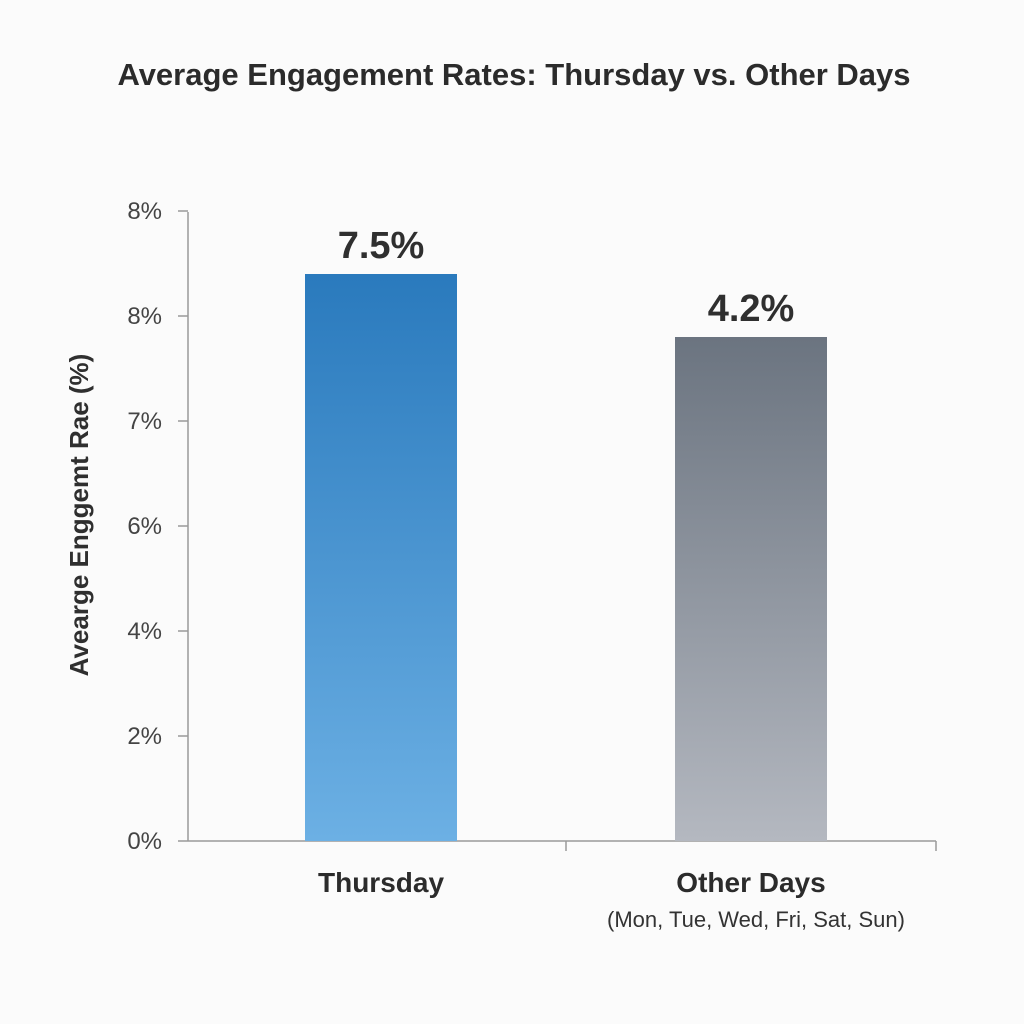  I want to click on x-category-label: Thursday, so click(381, 882).